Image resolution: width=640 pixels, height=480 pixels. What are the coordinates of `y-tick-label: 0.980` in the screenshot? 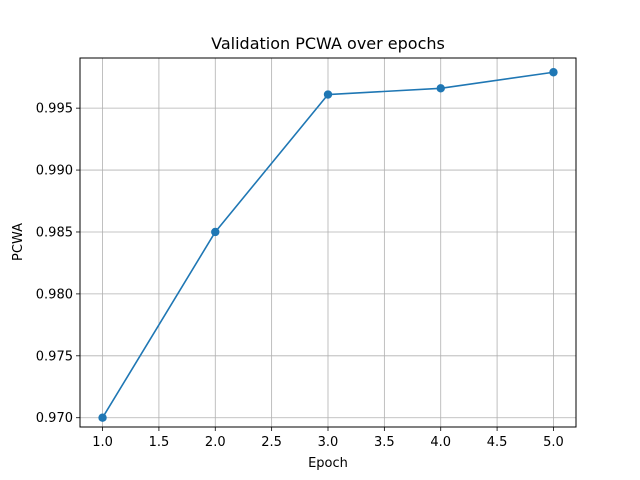 It's located at (54, 294).